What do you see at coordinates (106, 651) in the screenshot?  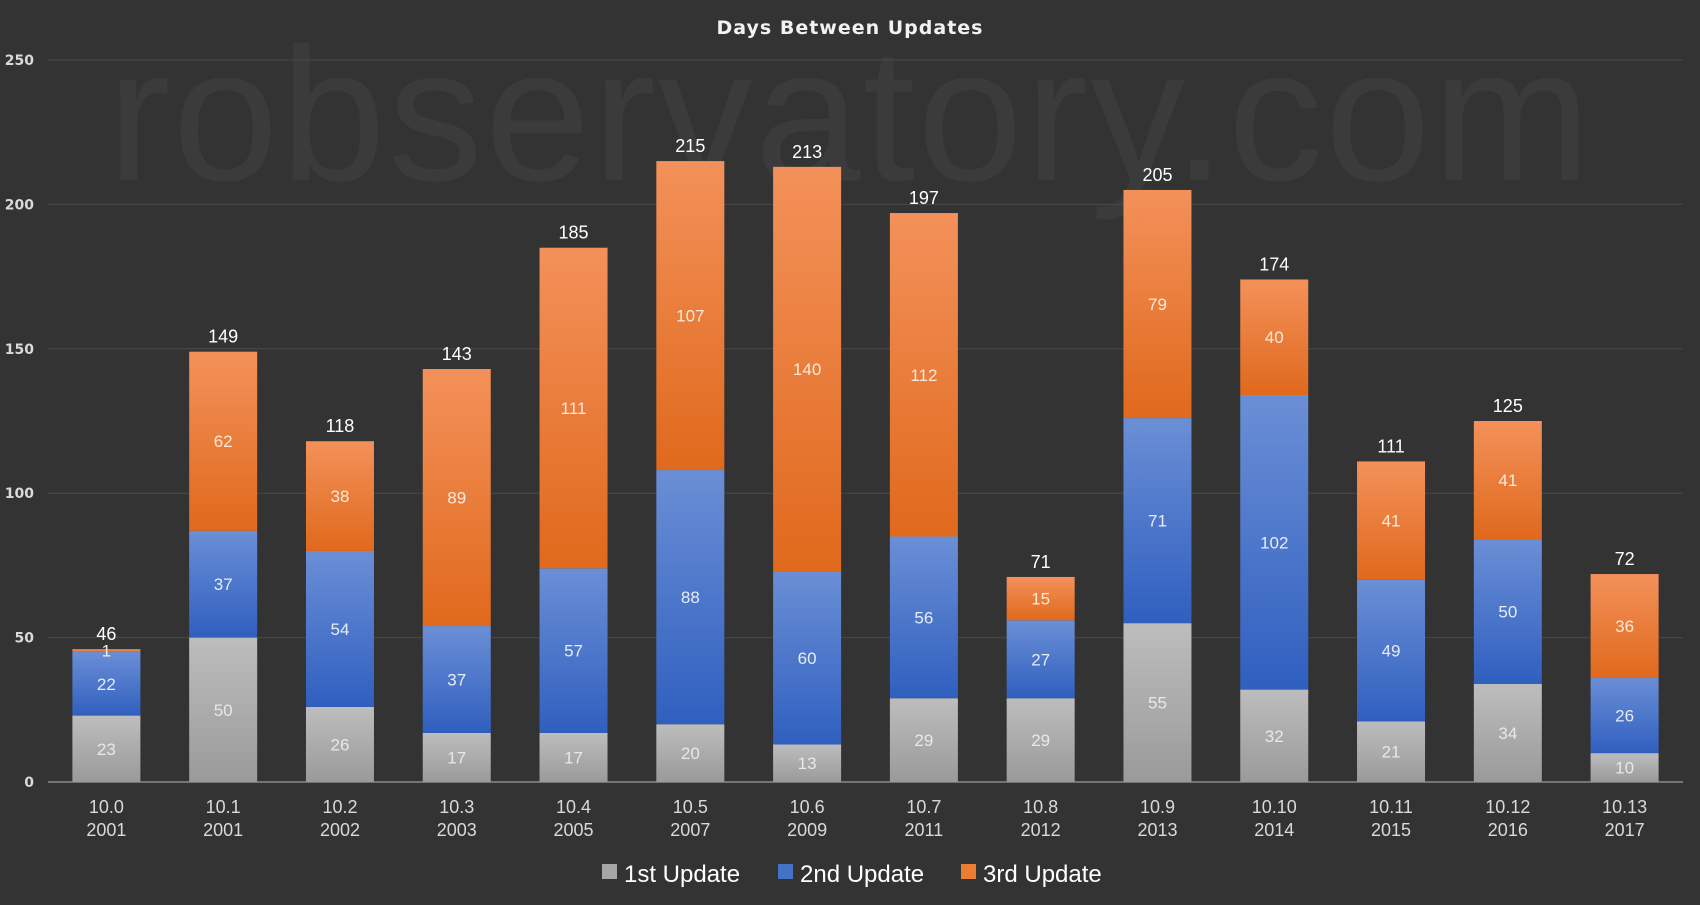 I see `segment-value-label: 1` at bounding box center [106, 651].